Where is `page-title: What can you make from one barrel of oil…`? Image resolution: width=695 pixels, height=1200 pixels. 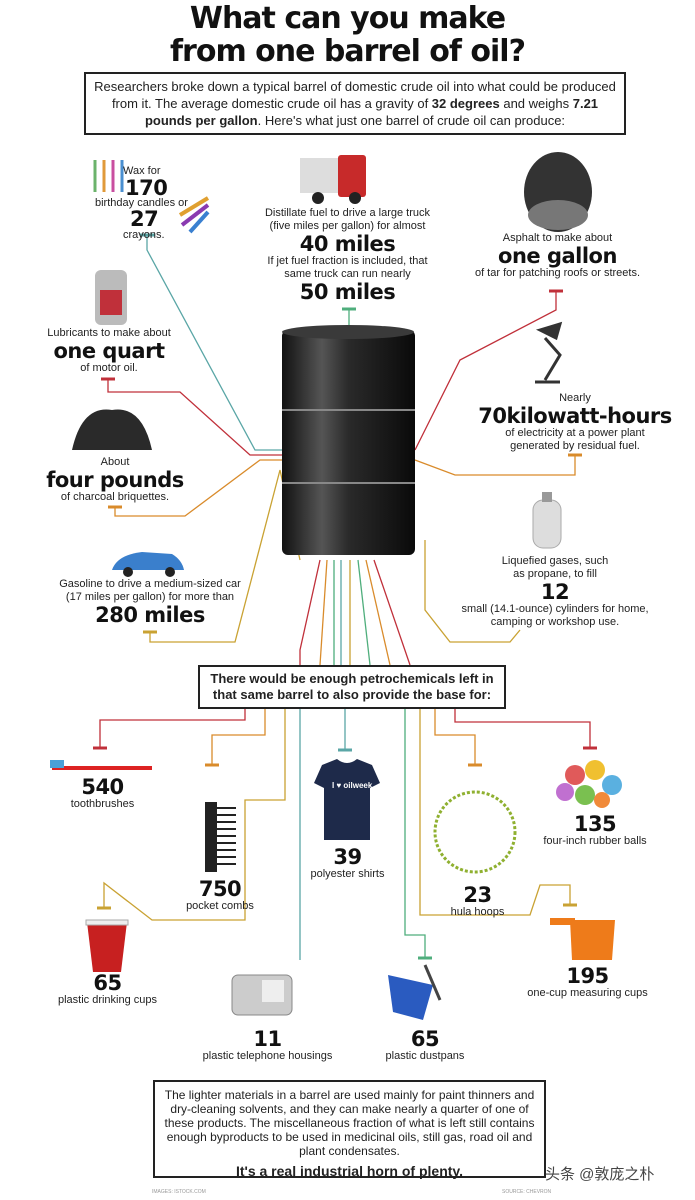
page-title: What can you make from one barrel of oil… is located at coordinates (347, 35).